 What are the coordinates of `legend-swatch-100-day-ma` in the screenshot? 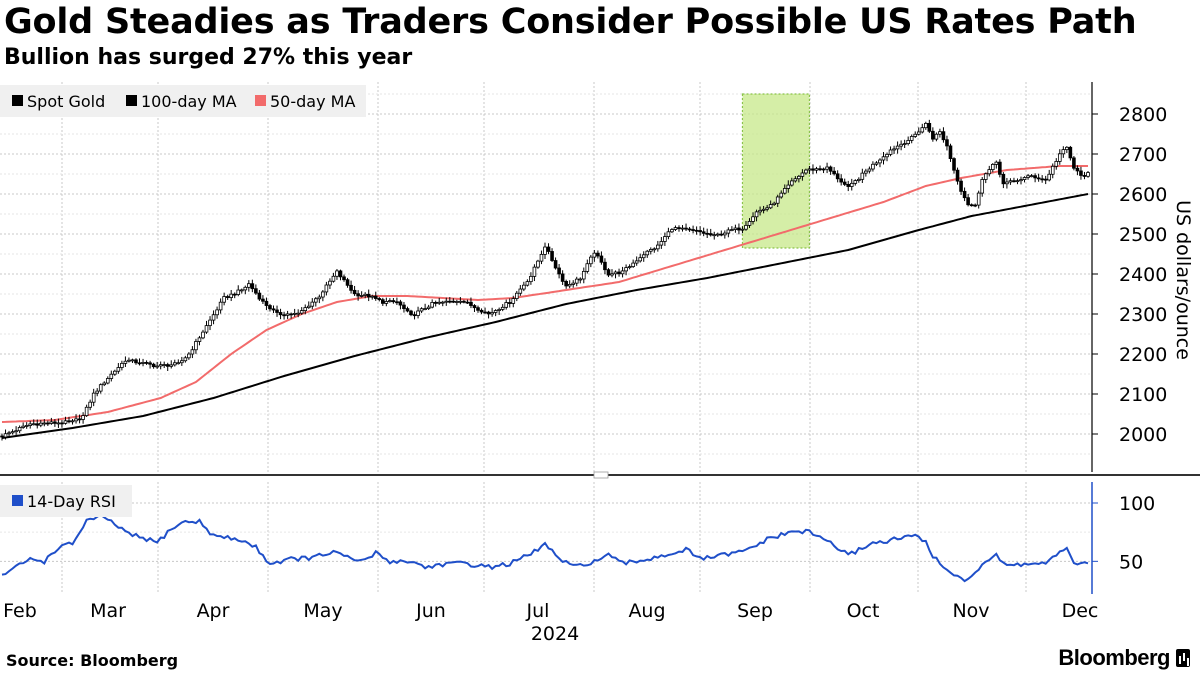 It's located at (131, 100).